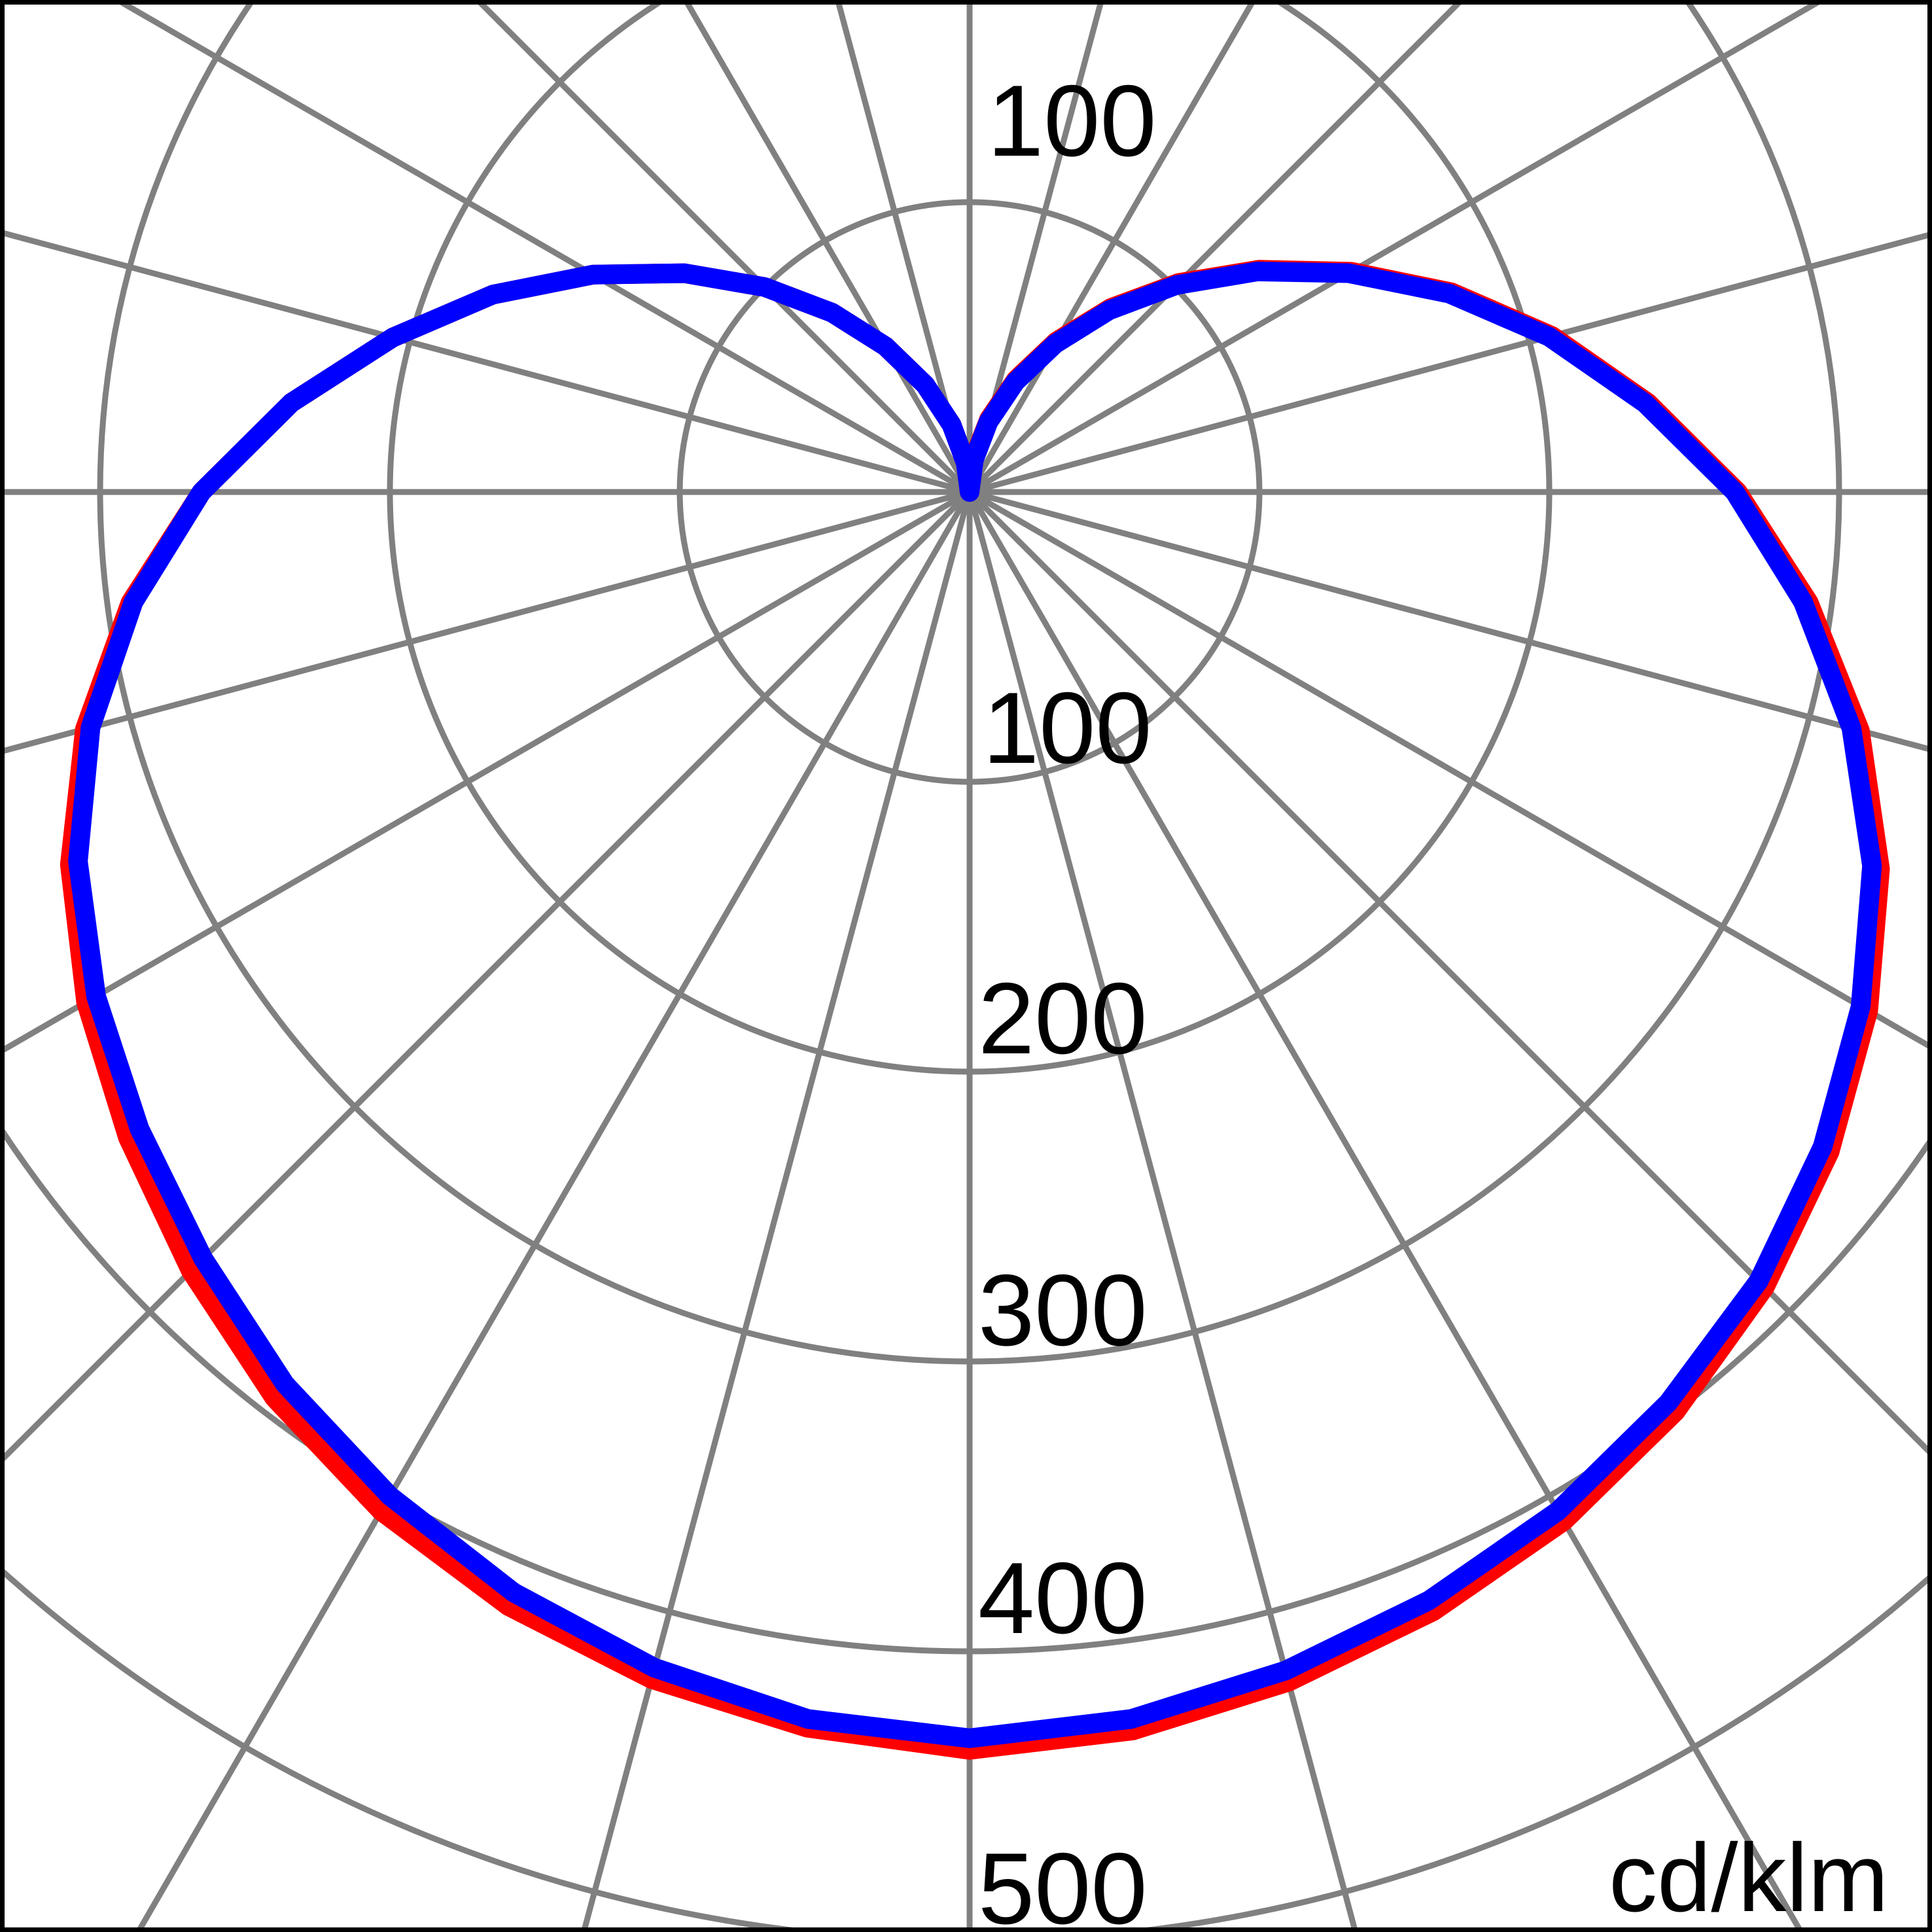 This screenshot has height=1932, width=1932. Describe the element at coordinates (1067, 727) in the screenshot. I see `radial-tick-label-100: 100` at that location.